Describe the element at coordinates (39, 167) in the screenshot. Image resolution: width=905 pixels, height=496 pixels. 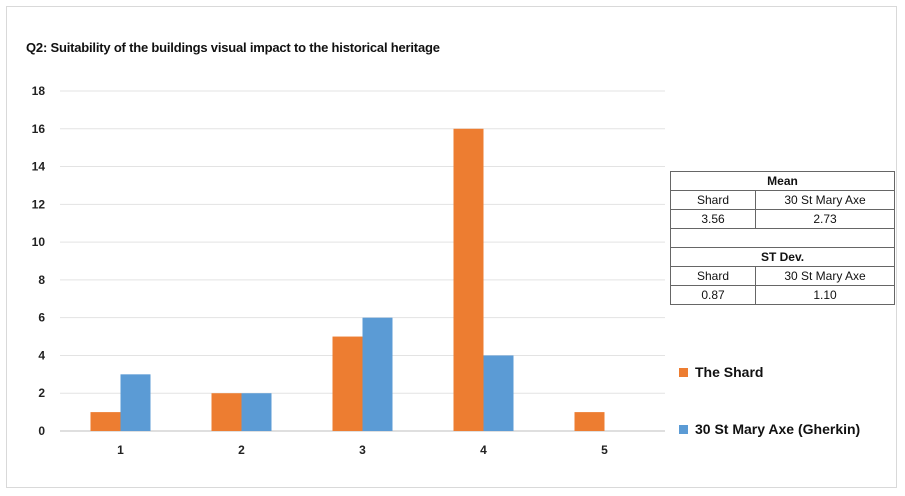
I see `y-tick-label: 14` at that location.